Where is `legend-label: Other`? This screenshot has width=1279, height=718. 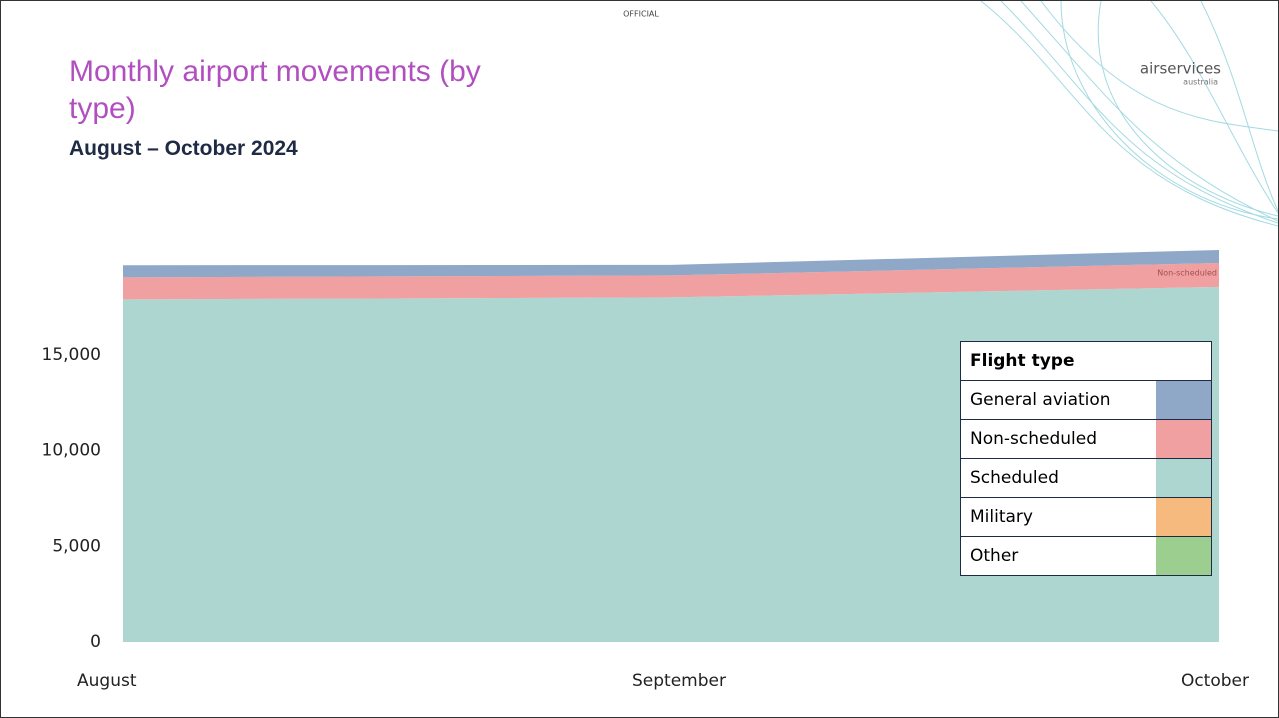
legend-label: Other is located at coordinates (994, 556).